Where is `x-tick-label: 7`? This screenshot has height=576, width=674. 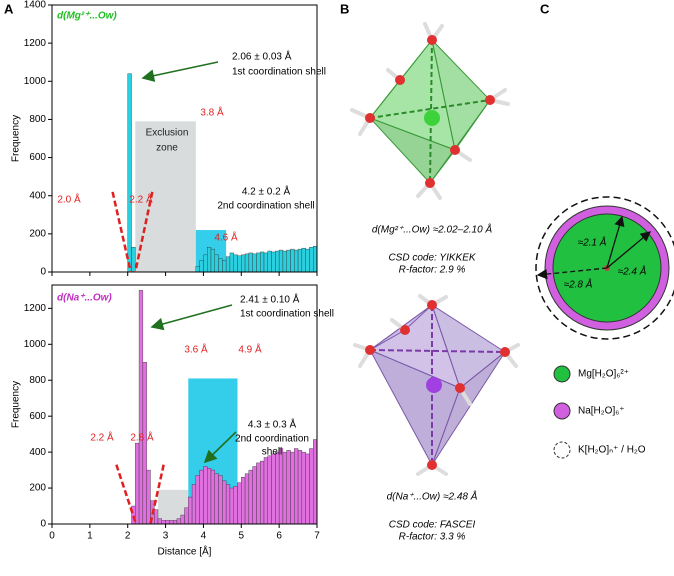
x-tick-label: 7 is located at coordinates (317, 536).